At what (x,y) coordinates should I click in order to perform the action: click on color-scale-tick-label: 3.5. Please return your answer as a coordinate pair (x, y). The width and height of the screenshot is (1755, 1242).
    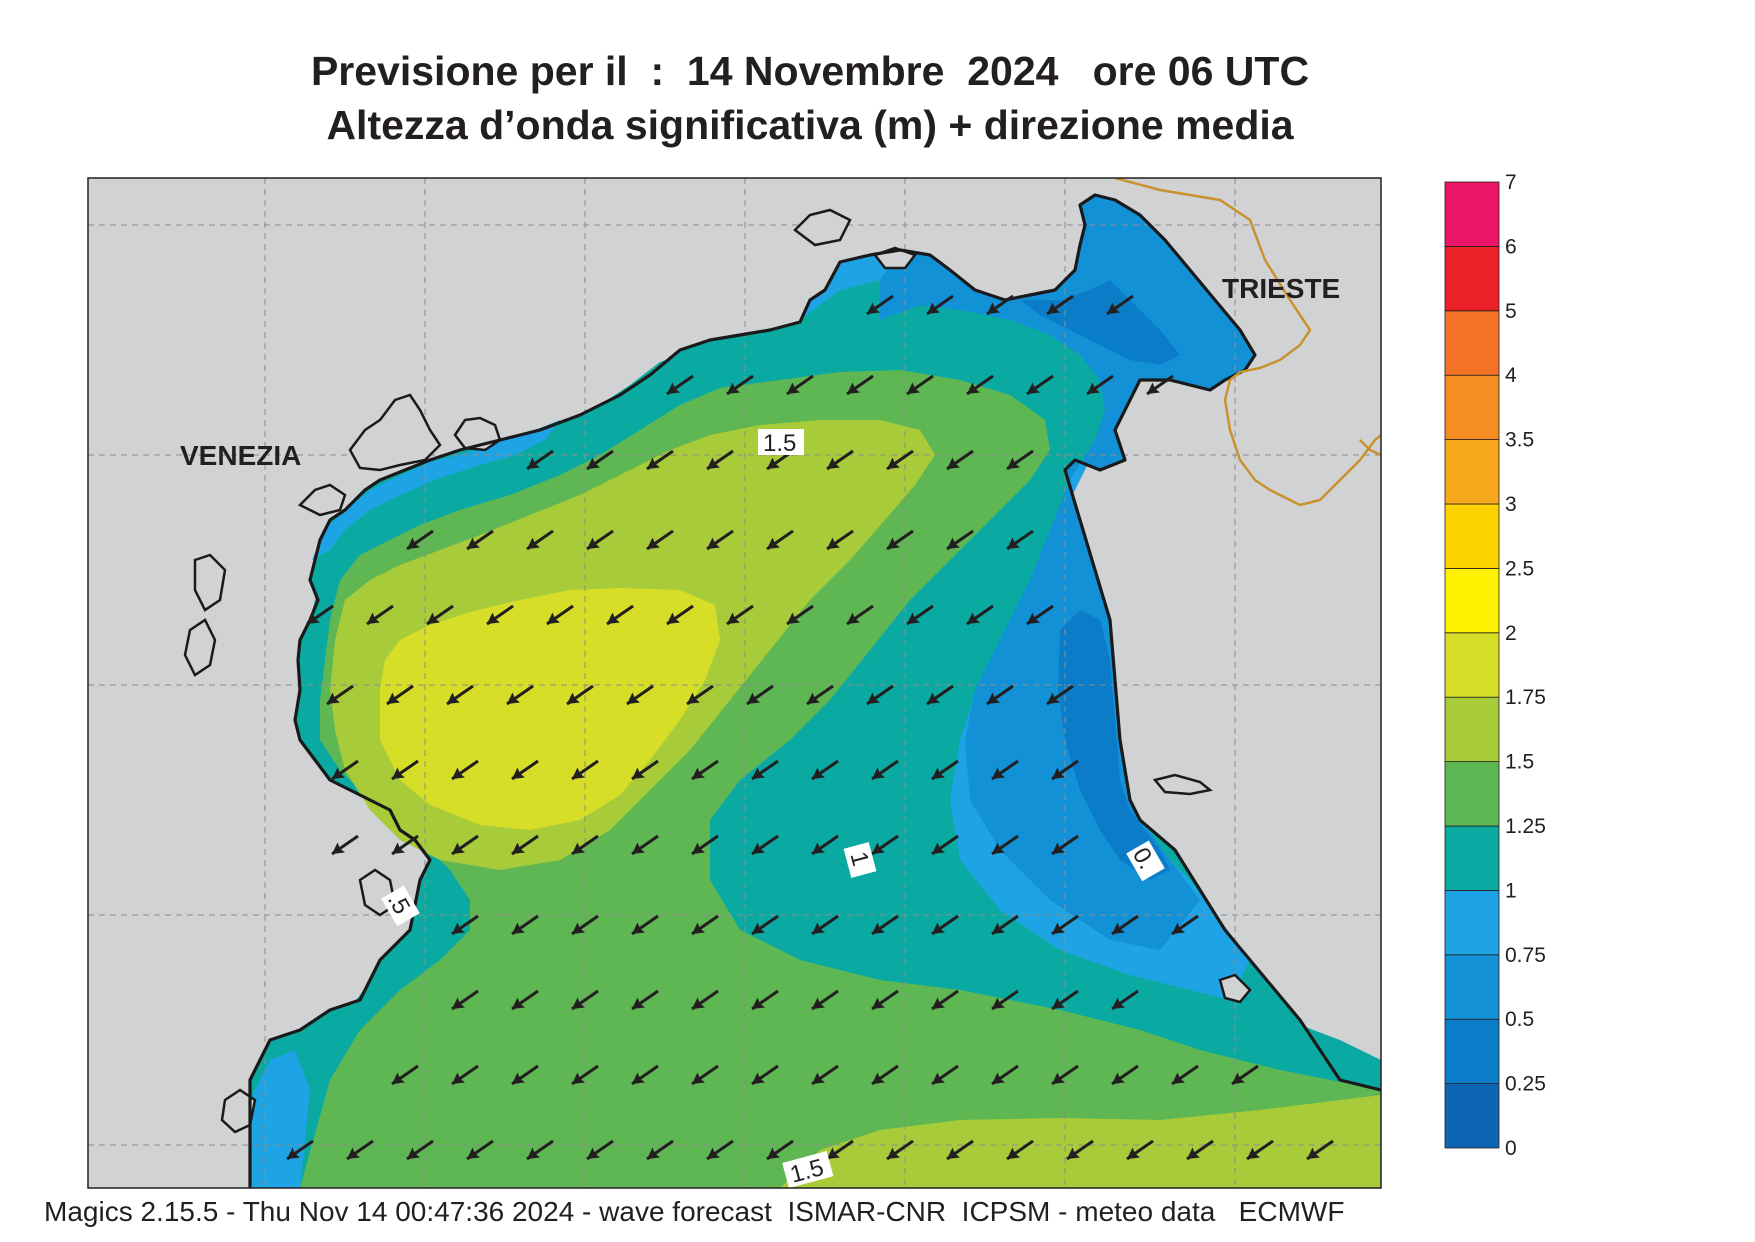
    Looking at the image, I should click on (1519, 440).